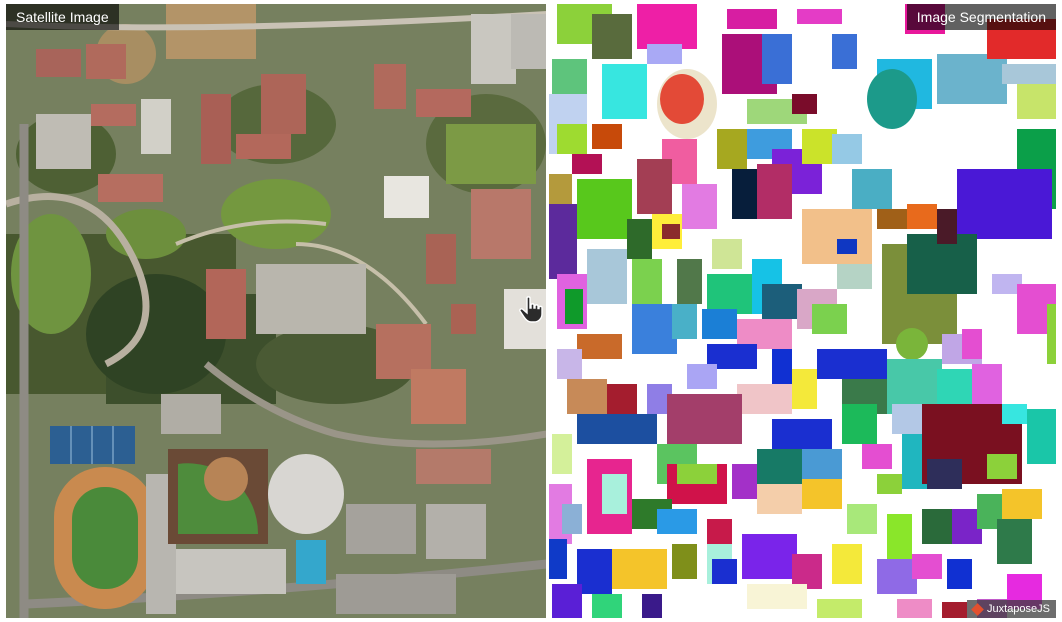  What do you see at coordinates (62, 17) in the screenshot?
I see `label-satellite-image: Satellite Image` at bounding box center [62, 17].